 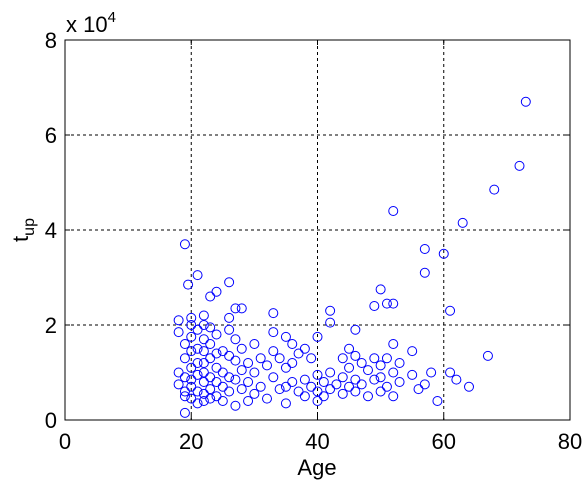 I want to click on y-tick-label: 8, so click(x=51, y=40).